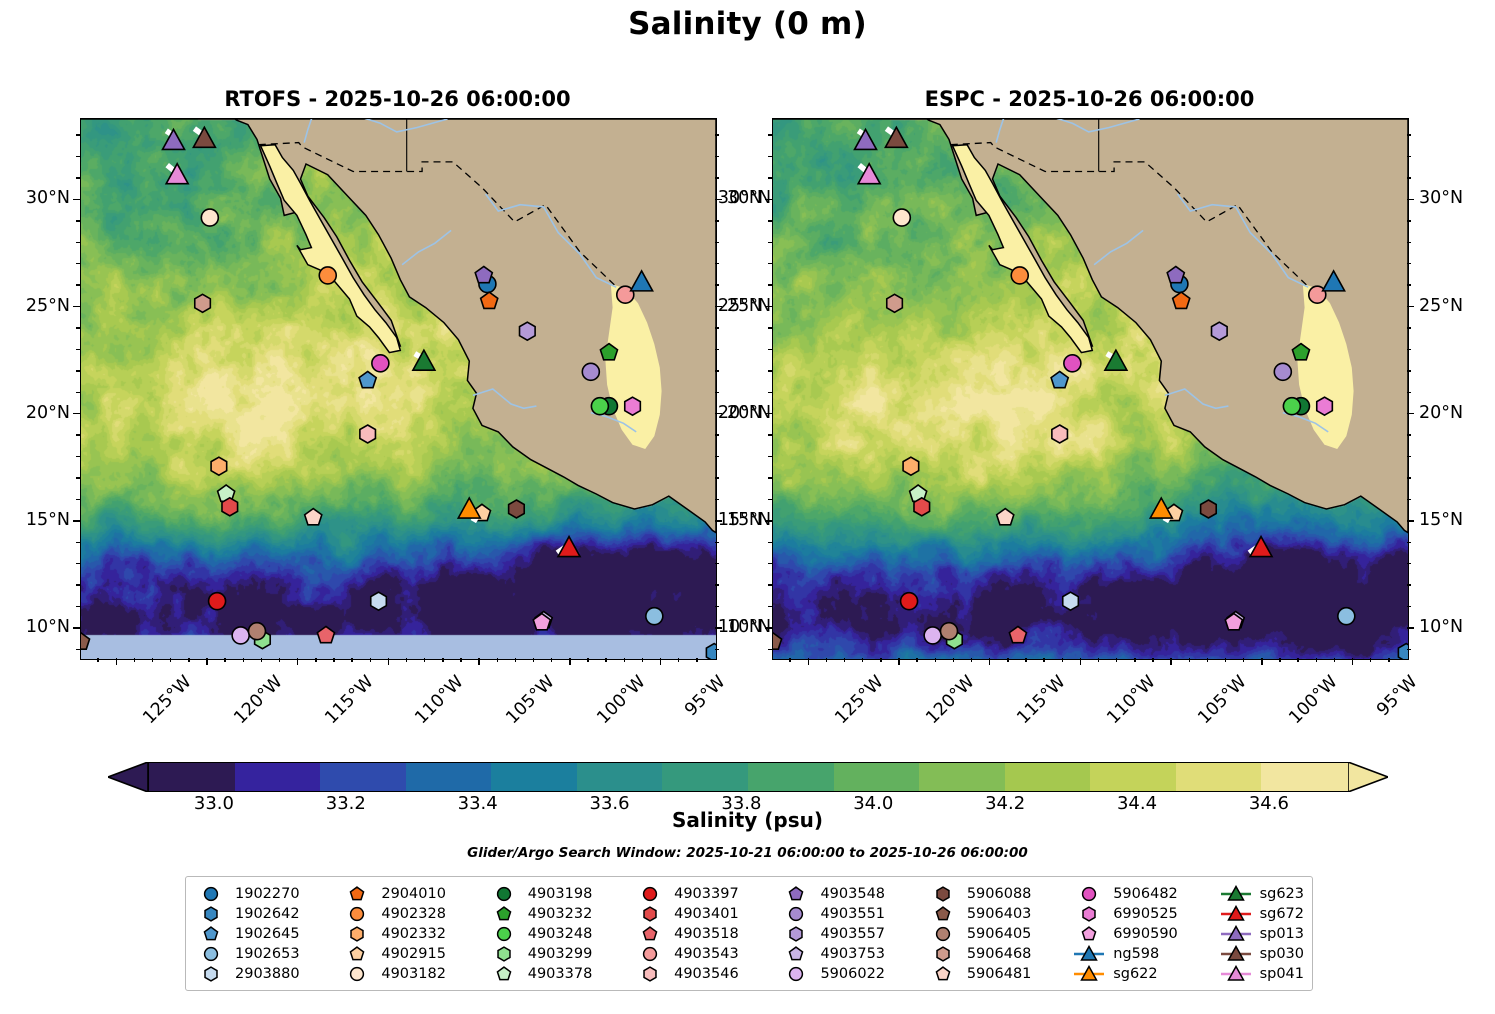  I want to click on legend-item-1902270: 1902270, so click(267, 894).